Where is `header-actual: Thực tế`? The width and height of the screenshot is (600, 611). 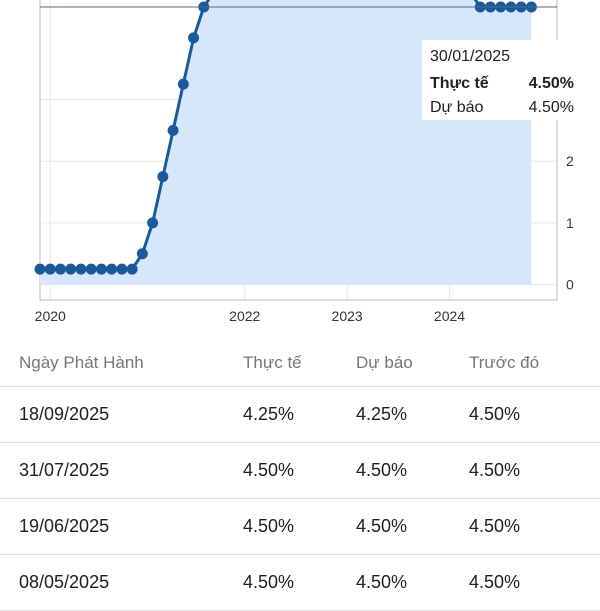
header-actual: Thực tế is located at coordinates (272, 362).